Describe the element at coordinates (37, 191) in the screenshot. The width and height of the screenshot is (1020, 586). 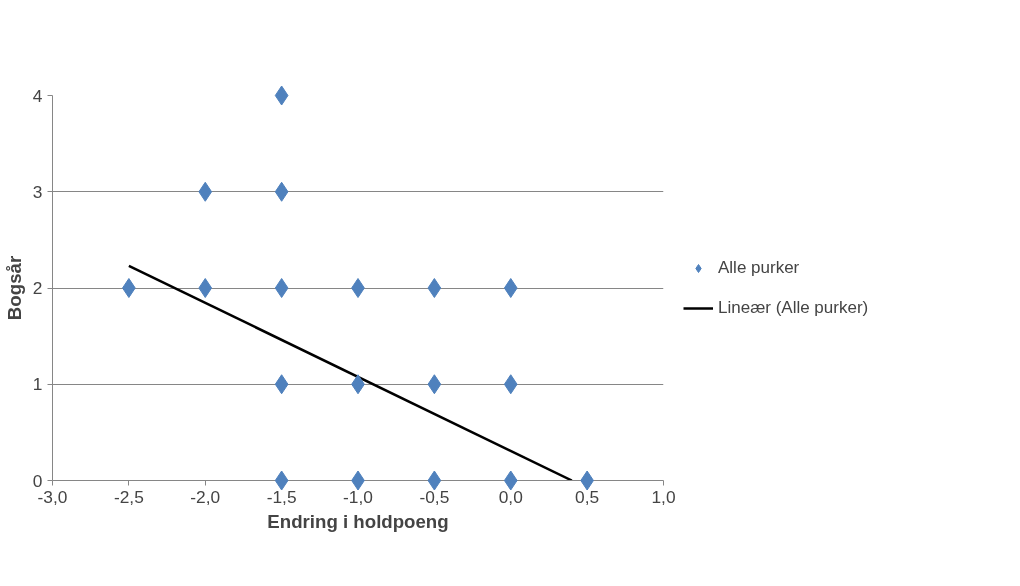
I see `y-tick-label: 3` at that location.